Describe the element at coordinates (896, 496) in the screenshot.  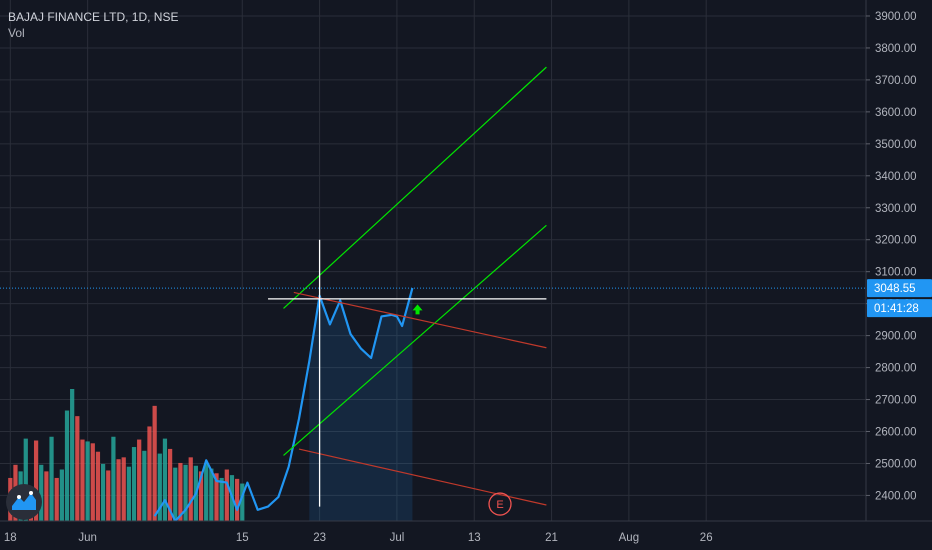
I see `price-tick-label: 2400.00` at that location.